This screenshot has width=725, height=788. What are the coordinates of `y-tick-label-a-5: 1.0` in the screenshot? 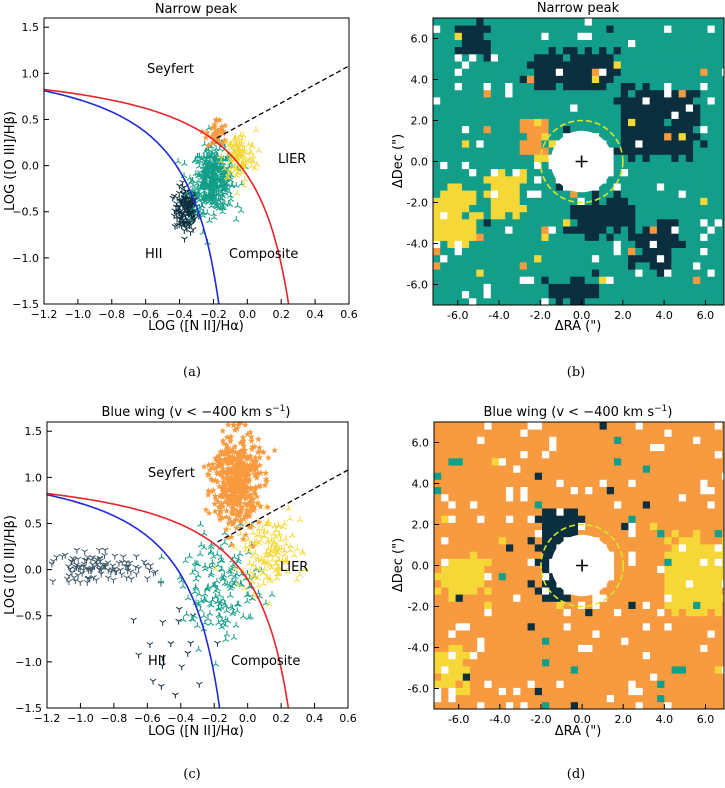 It's located at (31, 73).